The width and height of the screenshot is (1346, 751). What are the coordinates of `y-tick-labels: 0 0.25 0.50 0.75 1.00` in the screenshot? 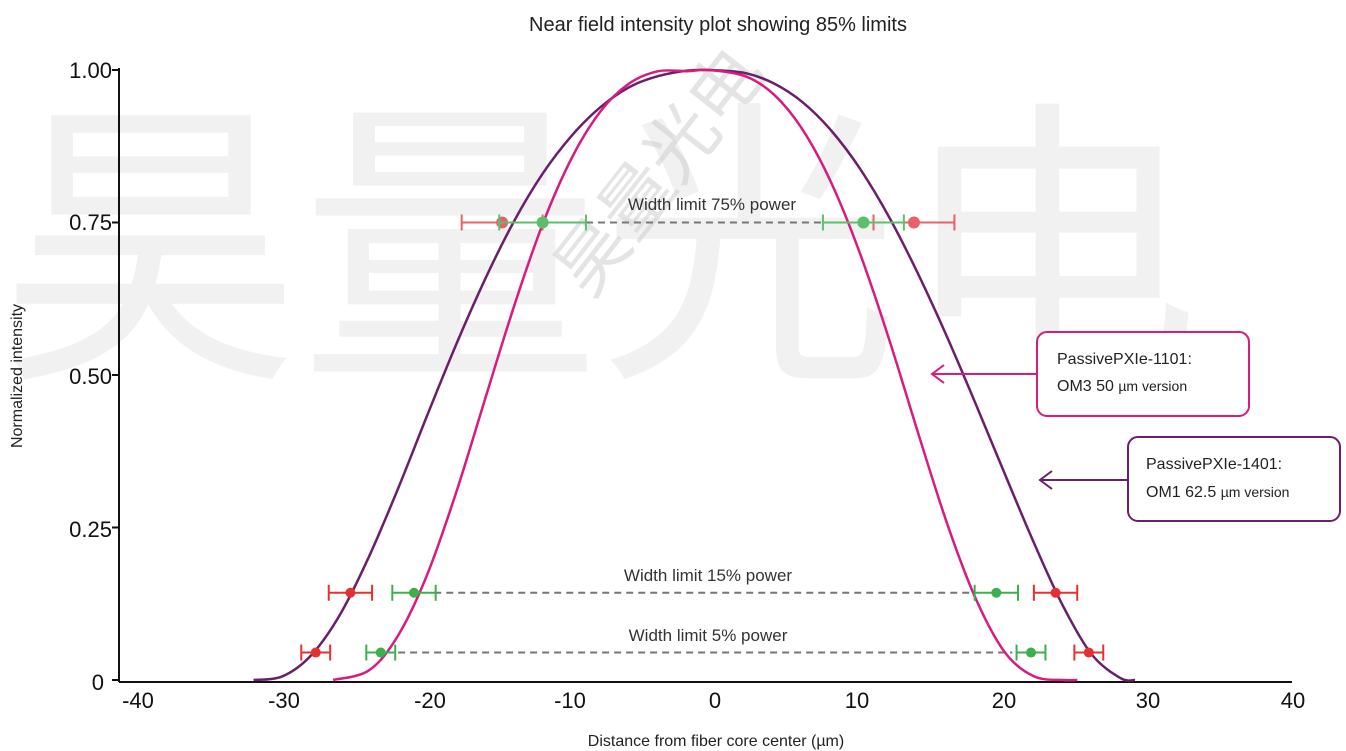 It's located at (90, 376).